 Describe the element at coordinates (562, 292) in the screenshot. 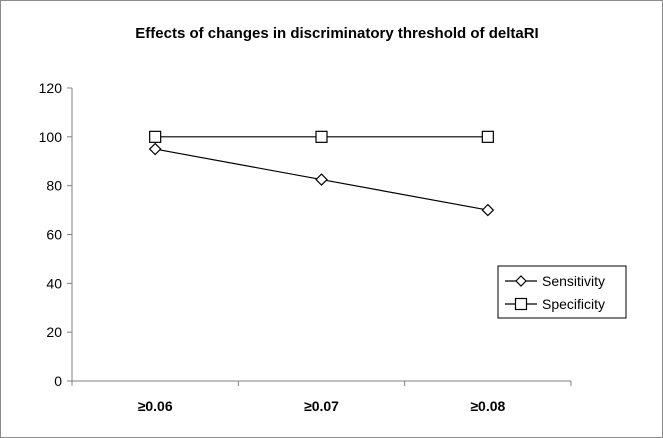

I see `legend: Sensitivity Specificity` at that location.